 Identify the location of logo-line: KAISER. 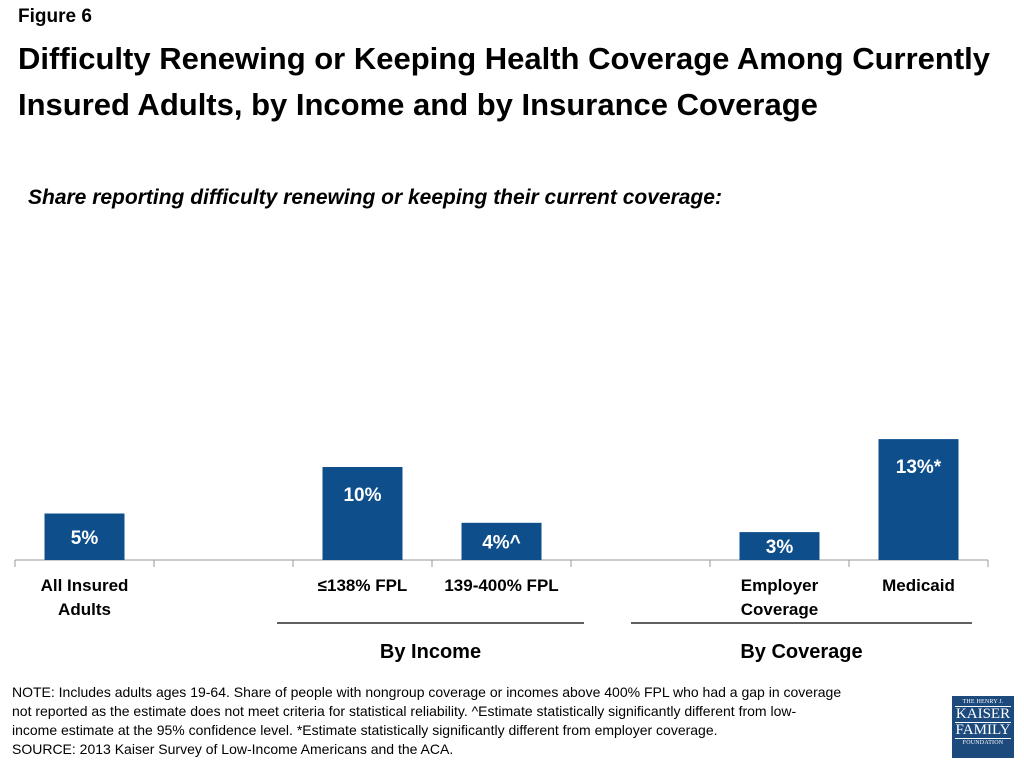
(983, 714).